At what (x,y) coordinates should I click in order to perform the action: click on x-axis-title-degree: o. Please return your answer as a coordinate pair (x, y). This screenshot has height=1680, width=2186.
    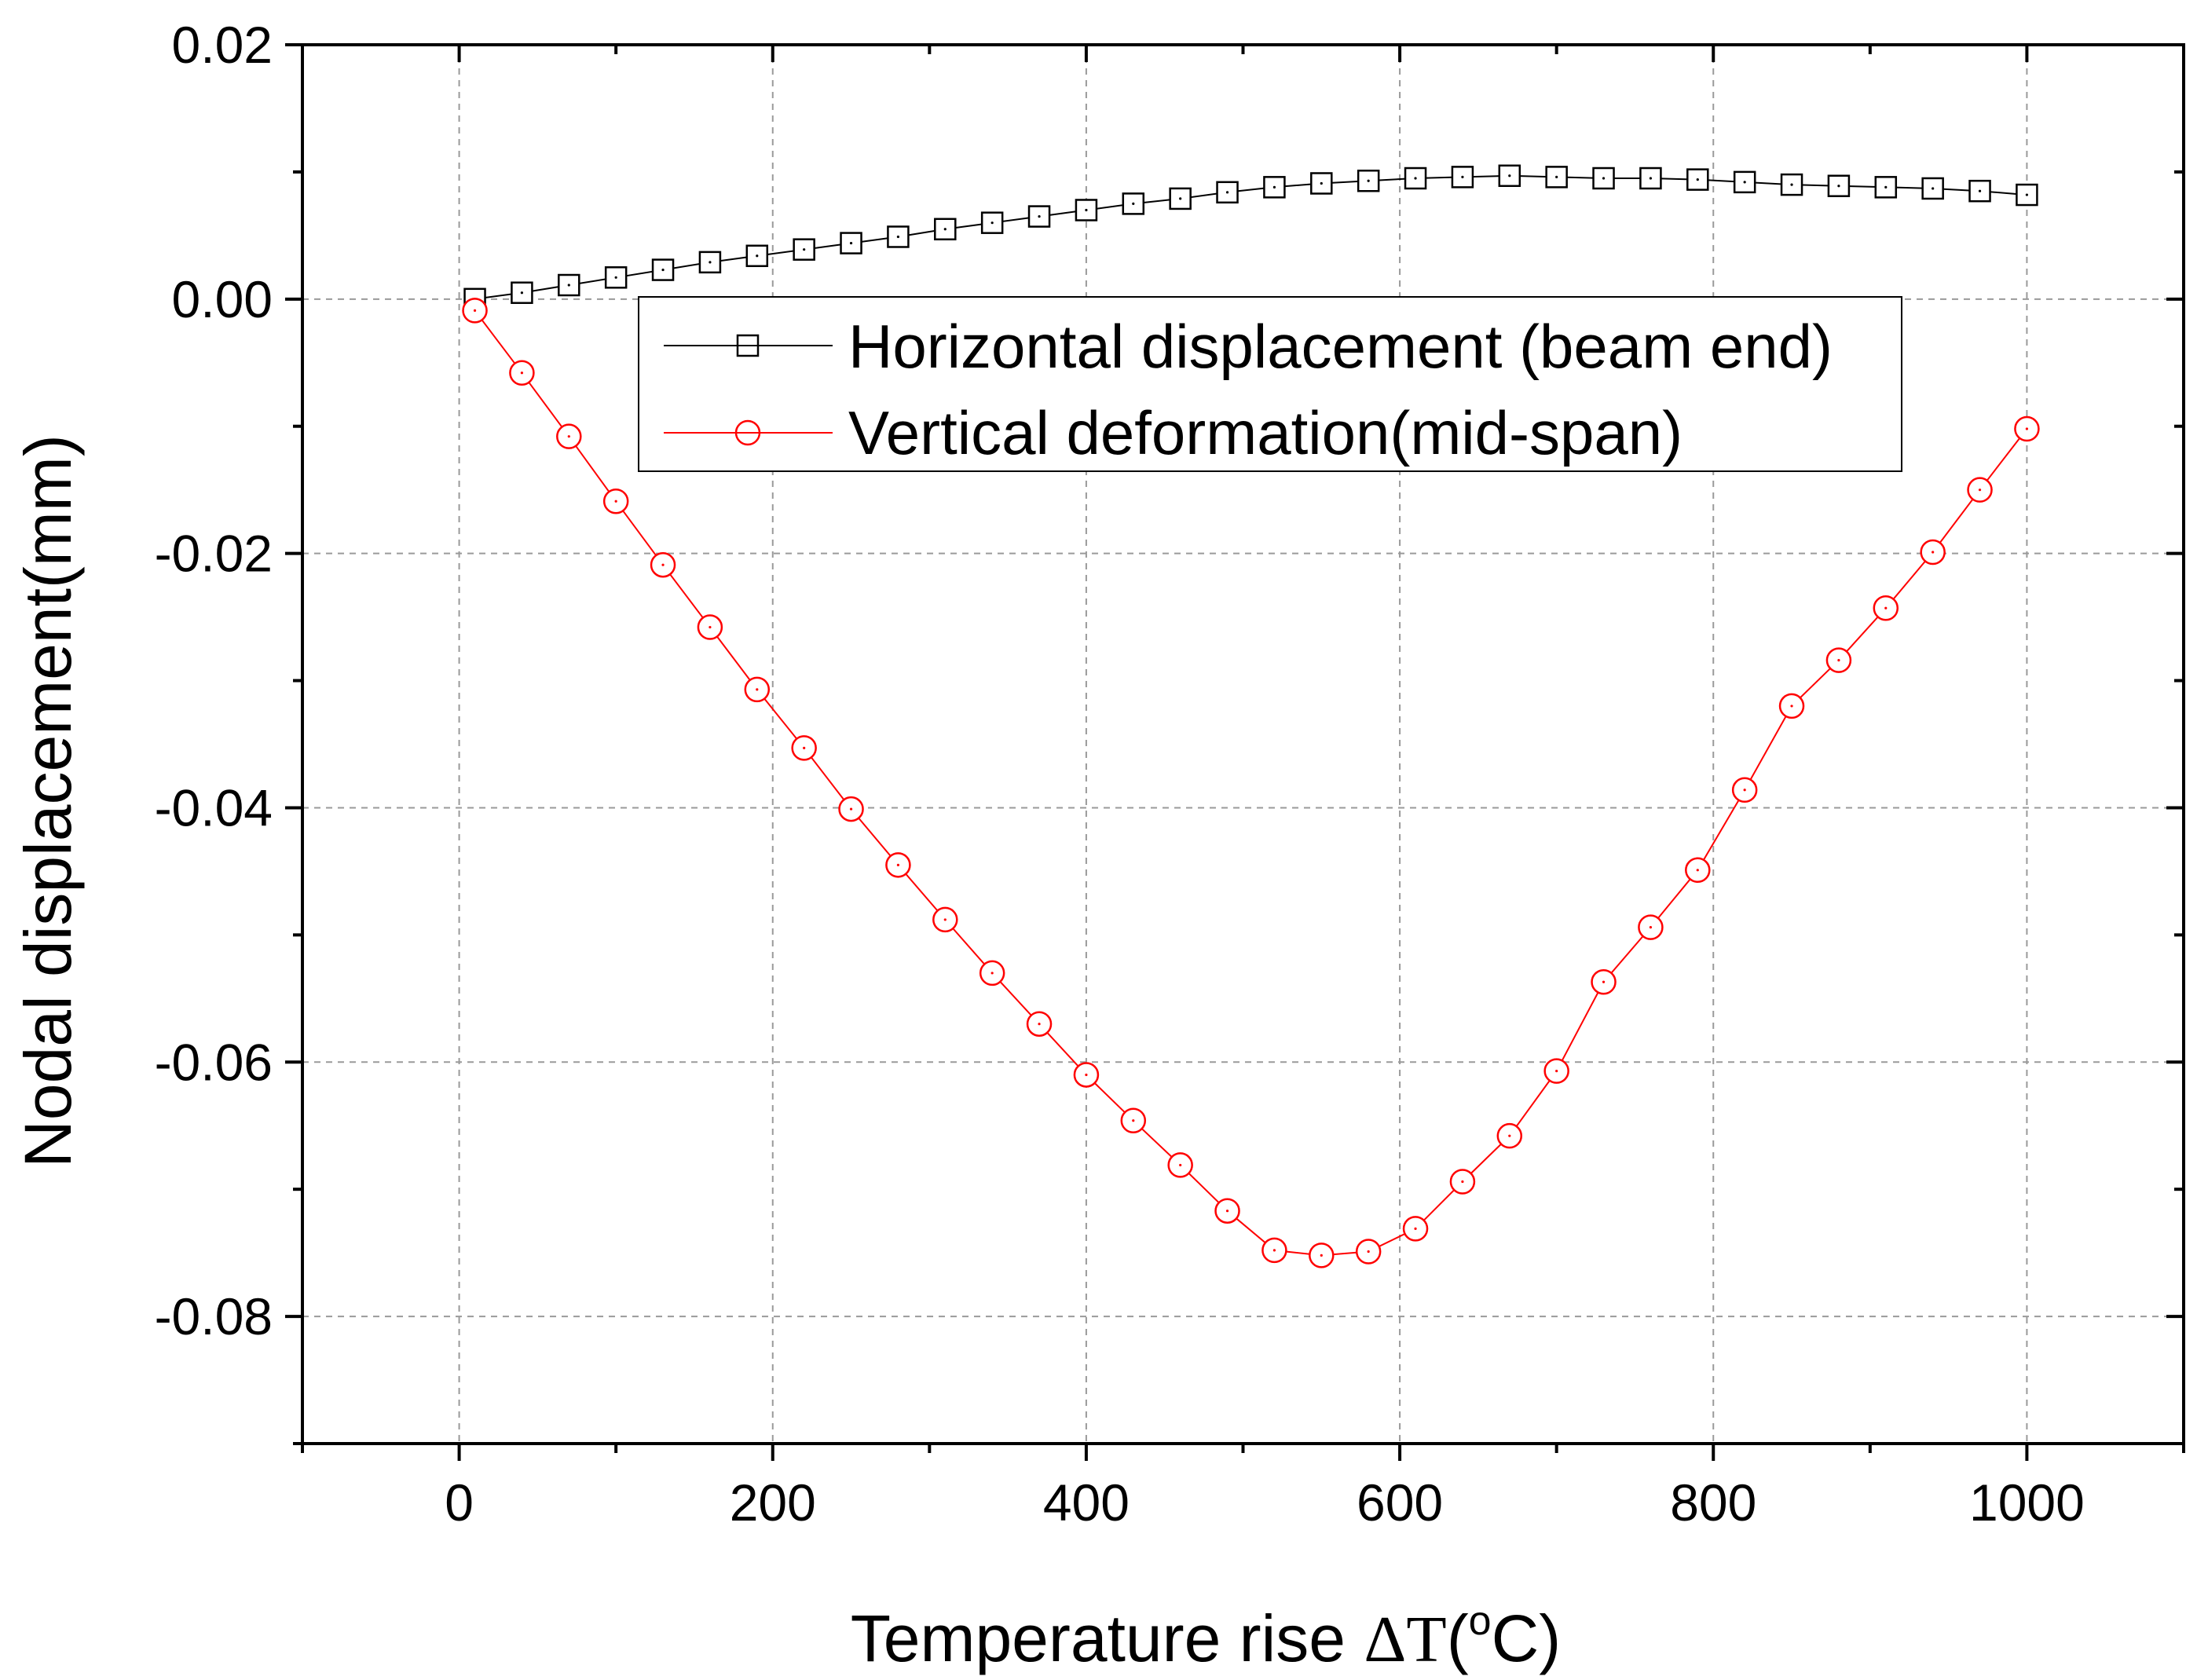
    Looking at the image, I should click on (1480, 1621).